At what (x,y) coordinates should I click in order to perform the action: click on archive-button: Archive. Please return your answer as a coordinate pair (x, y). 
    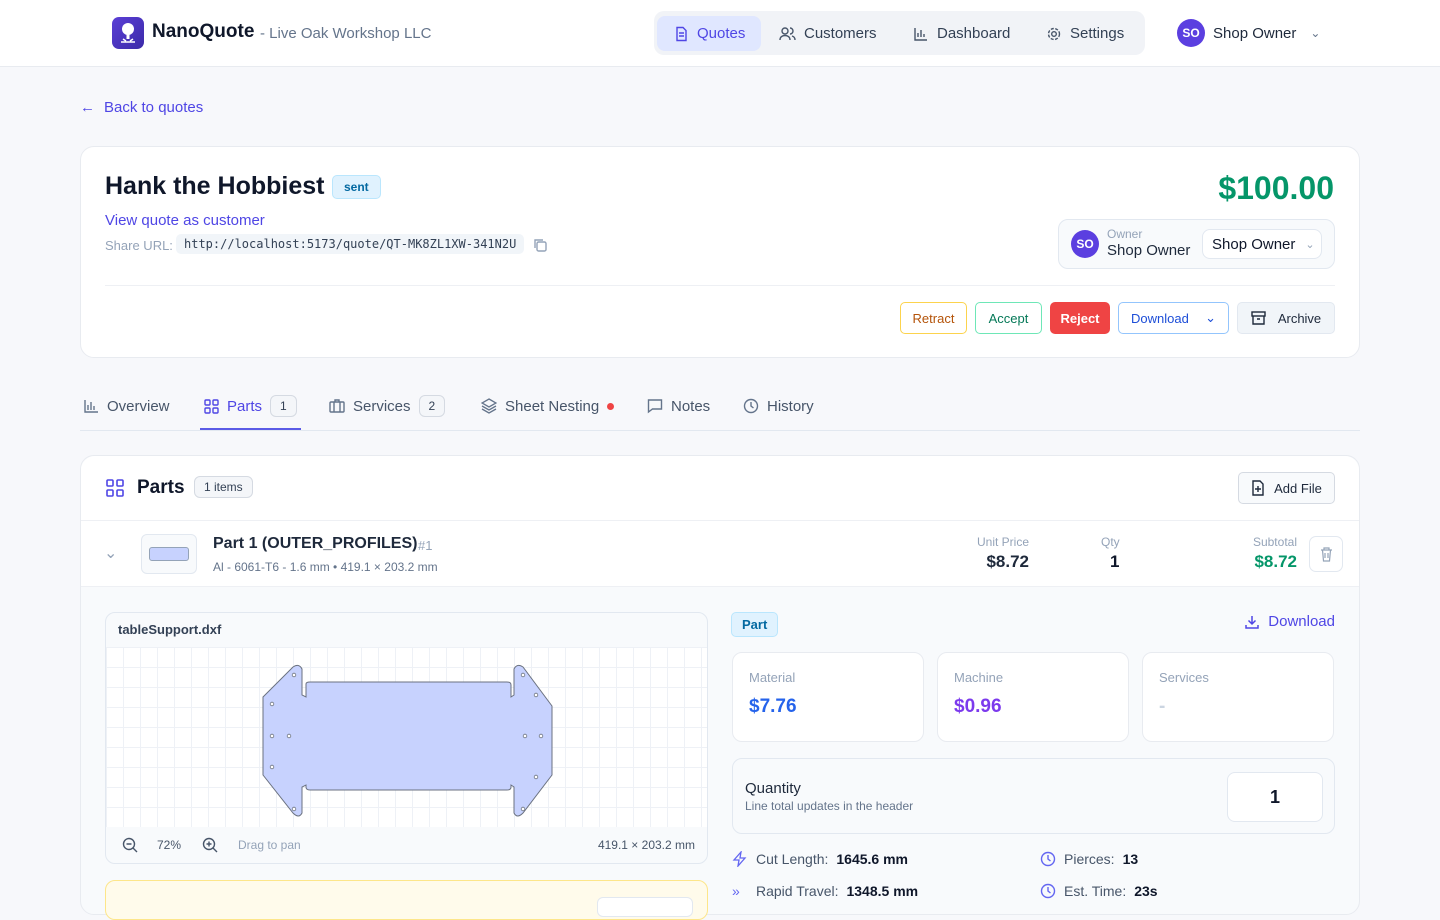
    Looking at the image, I should click on (1286, 318).